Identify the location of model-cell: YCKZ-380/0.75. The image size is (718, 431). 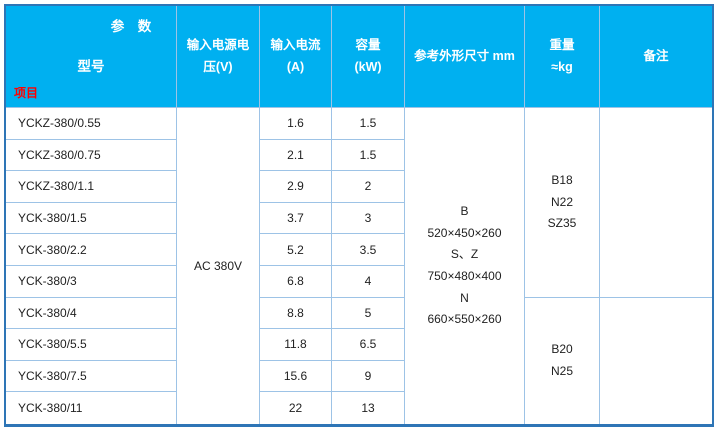
(91, 155).